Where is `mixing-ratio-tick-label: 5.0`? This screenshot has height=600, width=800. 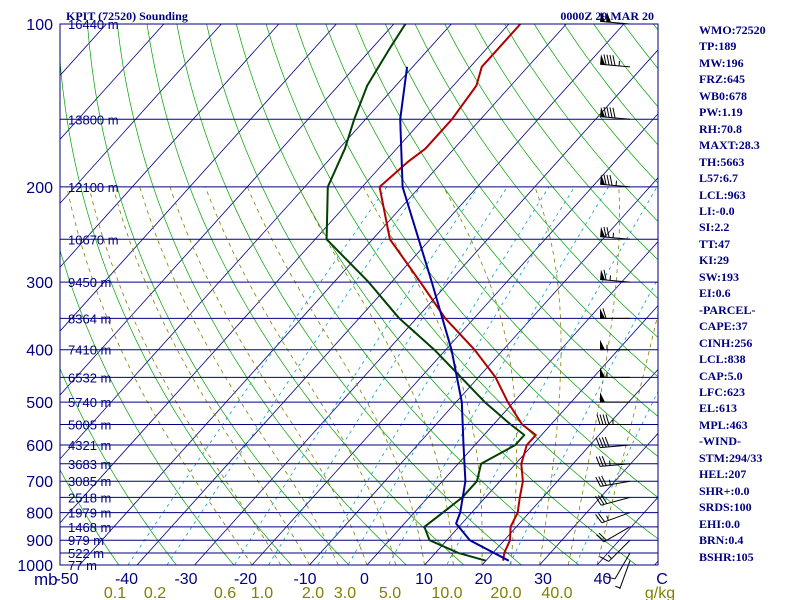 mixing-ratio-tick-label: 5.0 is located at coordinates (390, 592).